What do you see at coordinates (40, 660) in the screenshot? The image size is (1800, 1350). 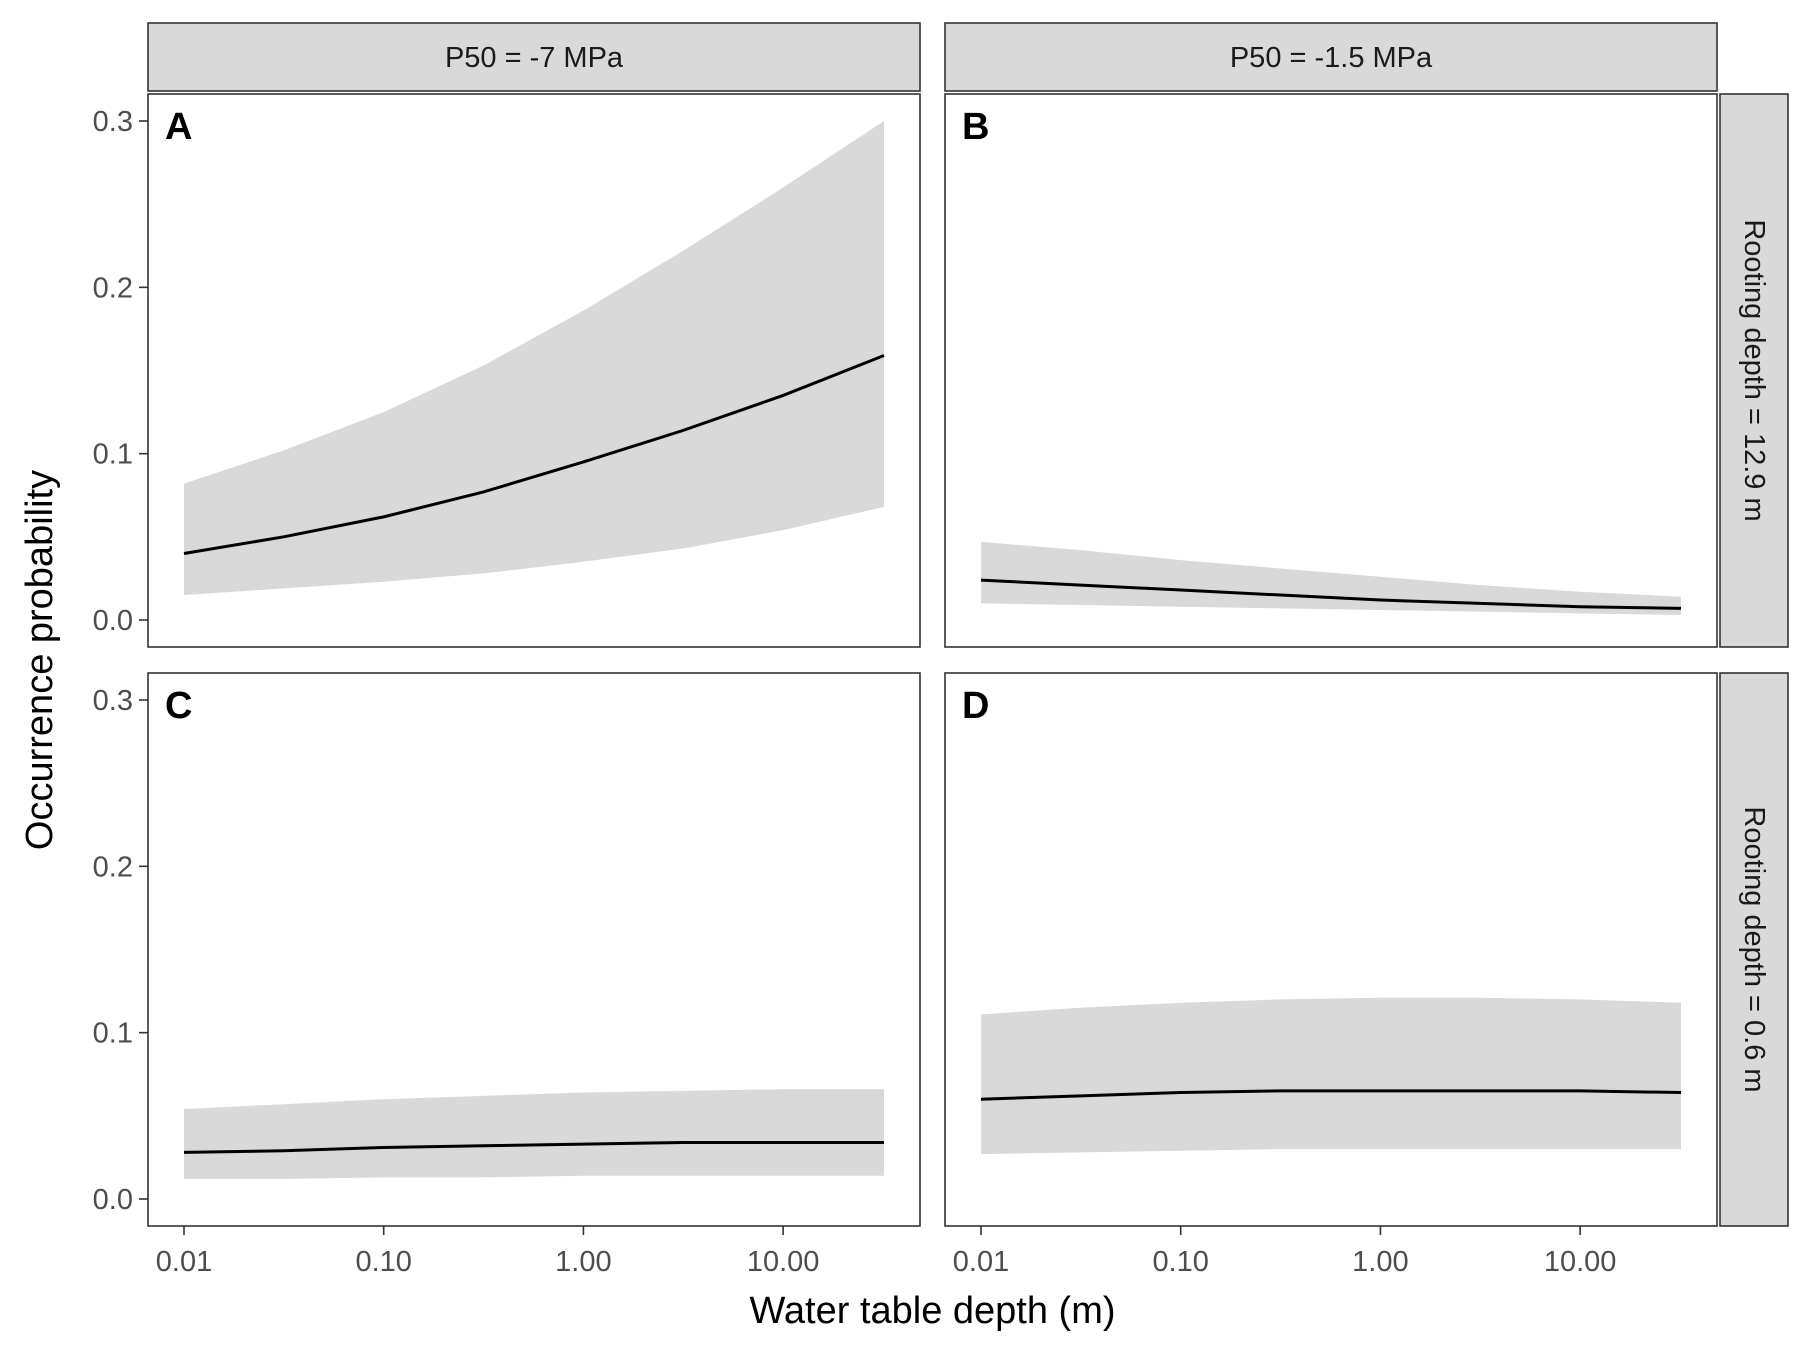 I see `y-axis-title: Occurrence probability` at bounding box center [40, 660].